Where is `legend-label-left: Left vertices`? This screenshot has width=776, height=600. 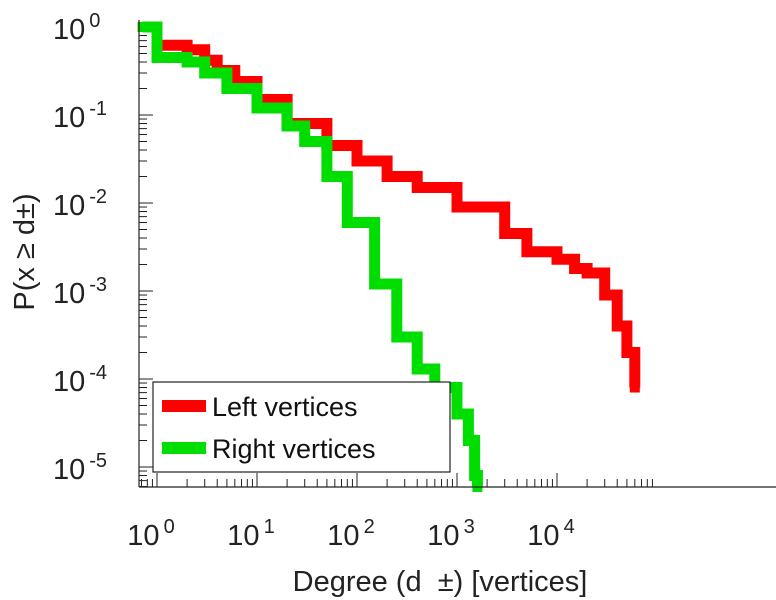 legend-label-left: Left vertices is located at coordinates (285, 407).